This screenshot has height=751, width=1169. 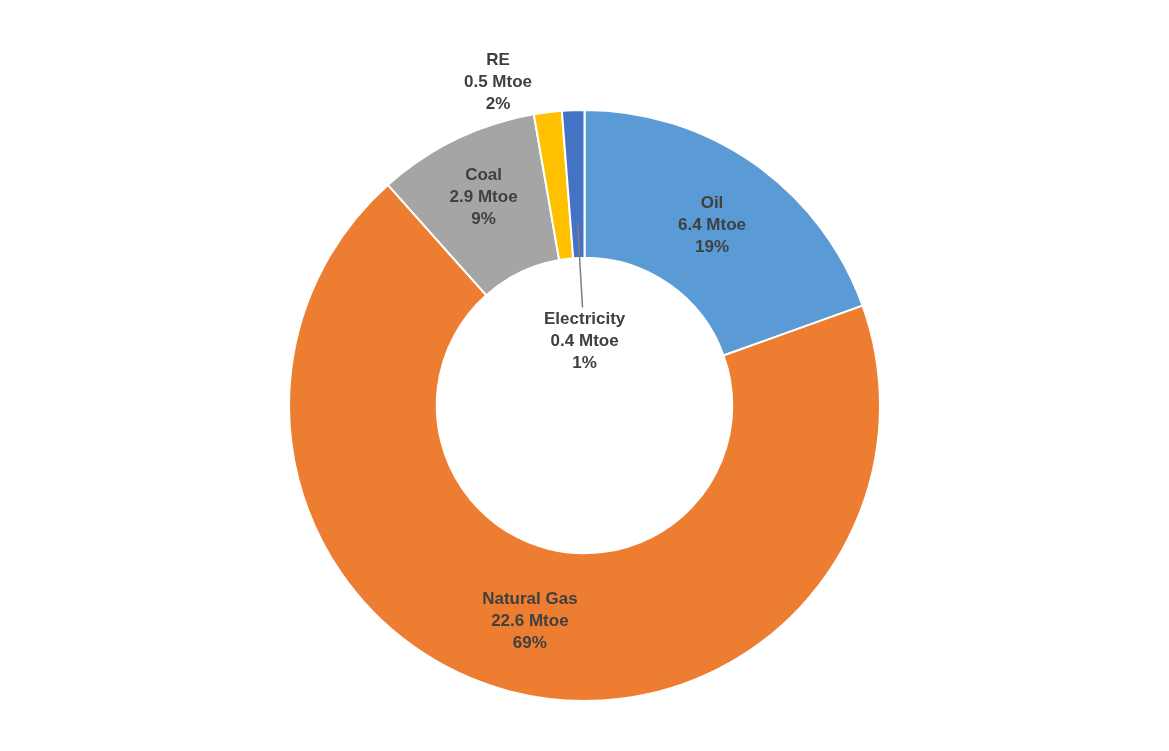 What do you see at coordinates (585, 318) in the screenshot?
I see `slice-label: Electricity` at bounding box center [585, 318].